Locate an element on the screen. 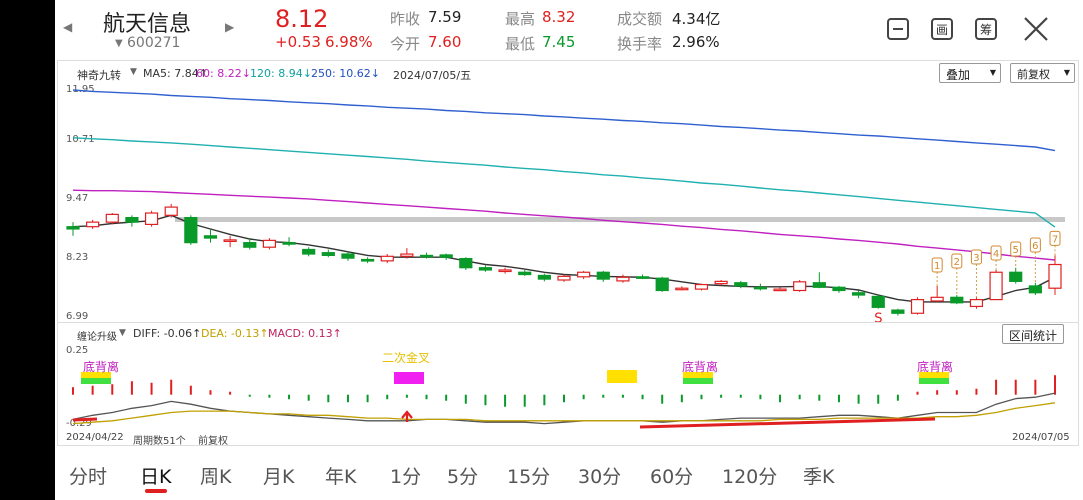  overlay-label: 叠加 is located at coordinates (958, 75).